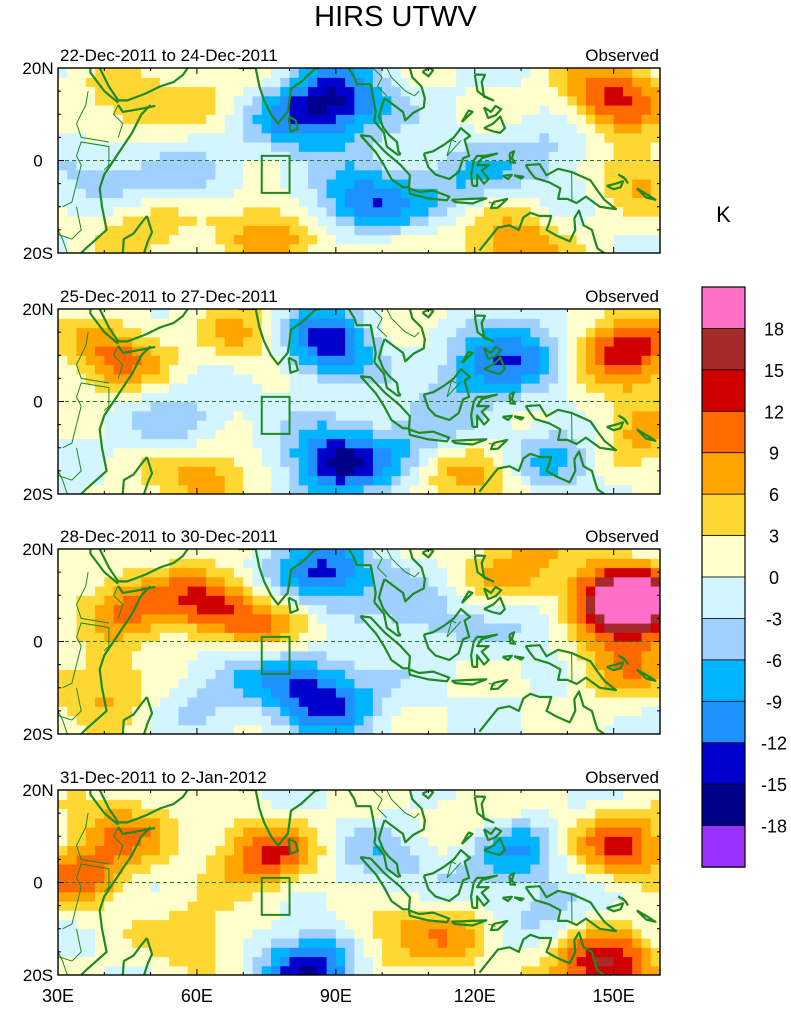 Image resolution: width=791 pixels, height=1013 pixels. Describe the element at coordinates (169, 296) in the screenshot. I see `panel-date-label: 25-Dec-2011 to 27-Dec-2011` at that location.